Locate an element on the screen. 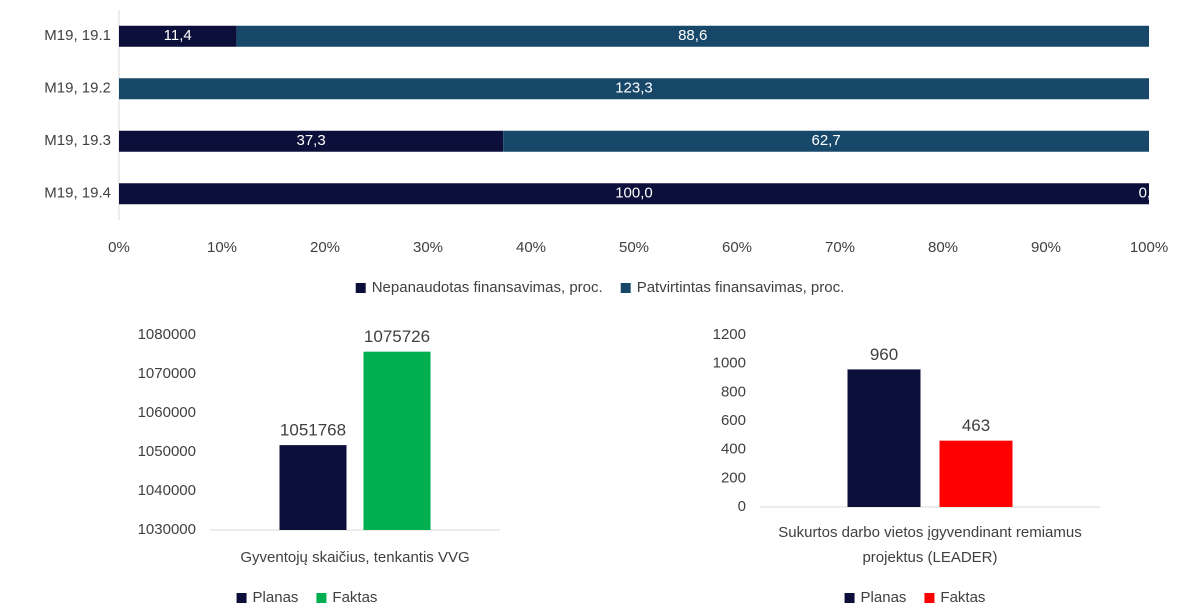 This screenshot has height=608, width=1181. y-tick-label: 0 is located at coordinates (742, 506).